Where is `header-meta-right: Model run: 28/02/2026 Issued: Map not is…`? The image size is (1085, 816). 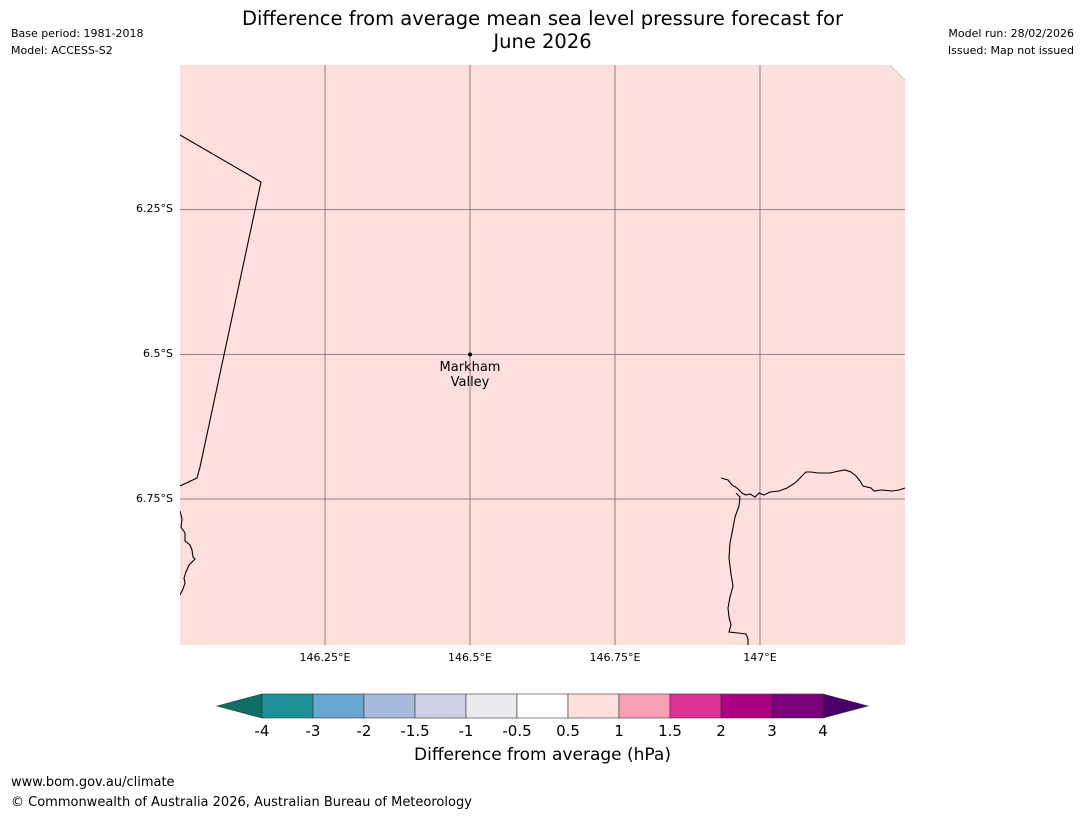
header-meta-right: Model run: 28/02/2026 Issued: Map not is… is located at coordinates (1011, 42).